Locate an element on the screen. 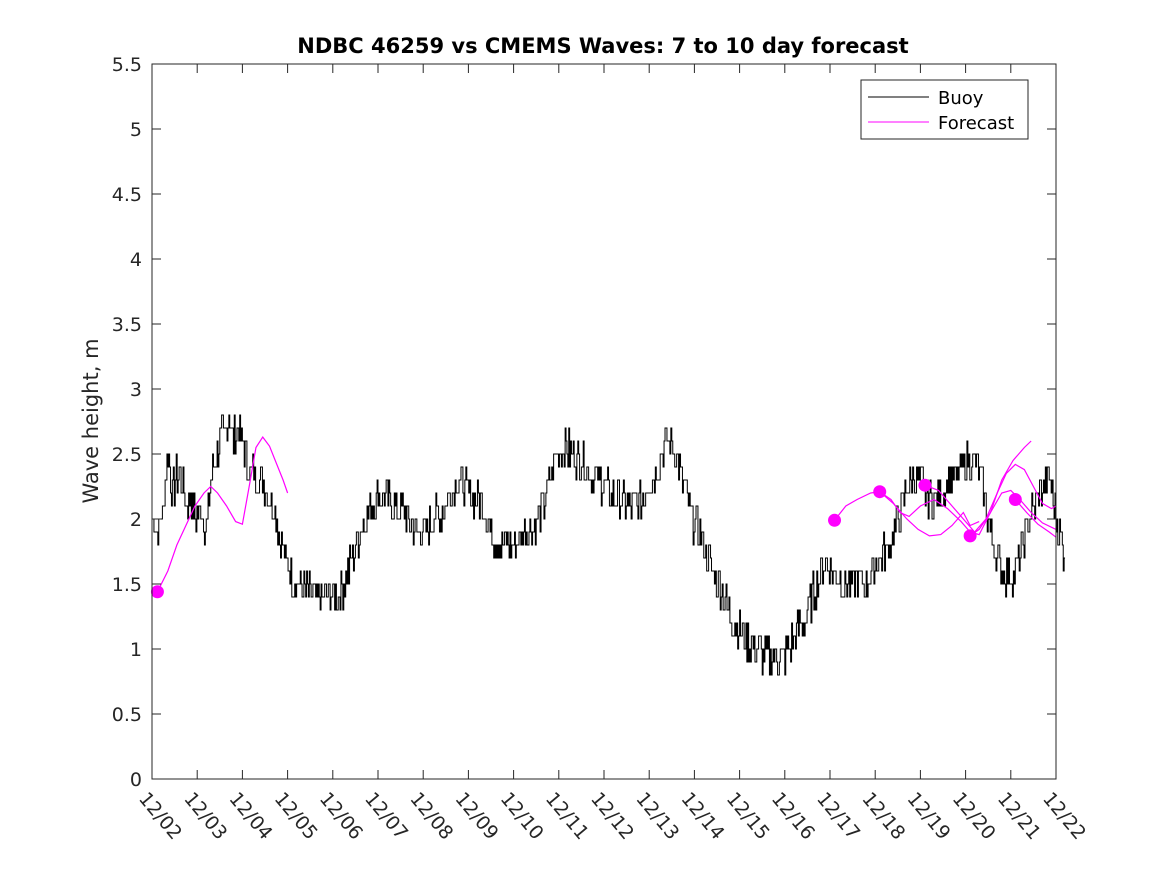 The image size is (1167, 875). y-tick-label: 4 is located at coordinates (136, 260).